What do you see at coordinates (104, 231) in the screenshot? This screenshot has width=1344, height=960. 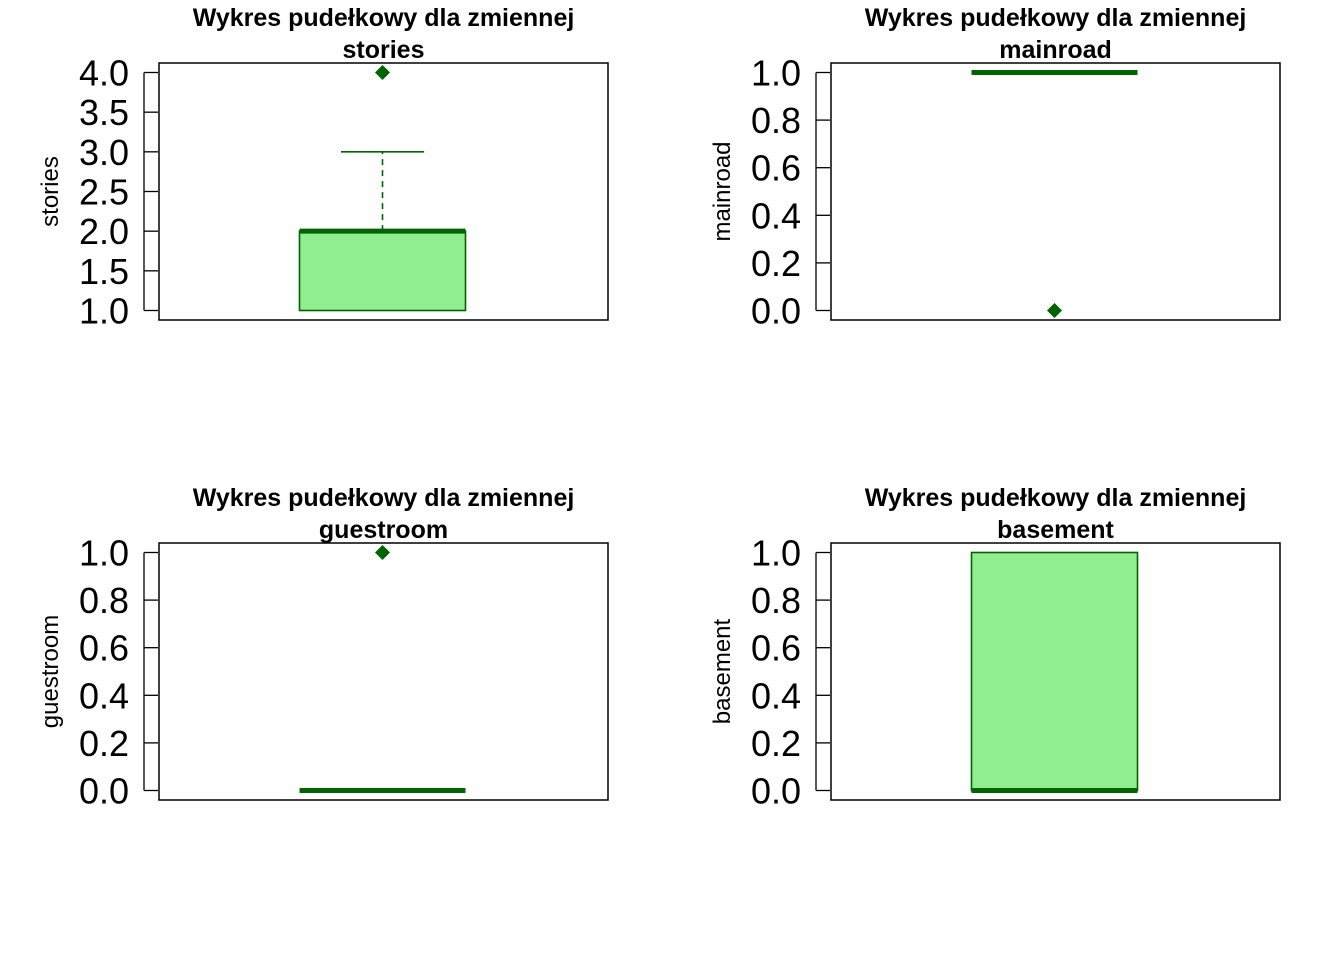 I see `y-tick-label: 2.0` at bounding box center [104, 231].